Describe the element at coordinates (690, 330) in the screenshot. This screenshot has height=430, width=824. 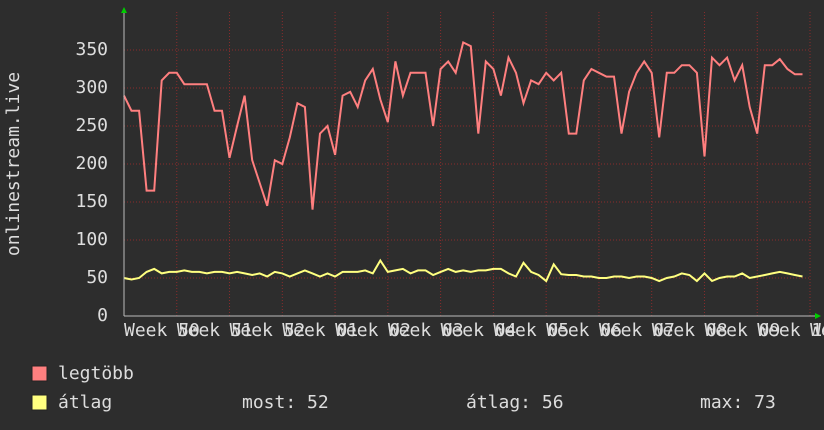
I see `x-tick-label: Week 08` at that location.